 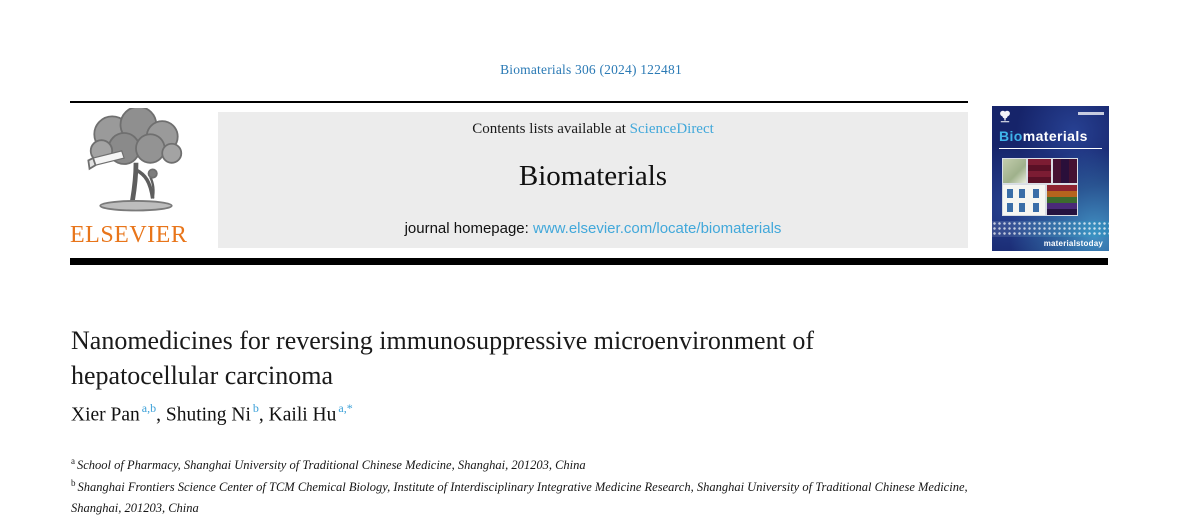 I want to click on cover-title-underline, so click(x=1050, y=148).